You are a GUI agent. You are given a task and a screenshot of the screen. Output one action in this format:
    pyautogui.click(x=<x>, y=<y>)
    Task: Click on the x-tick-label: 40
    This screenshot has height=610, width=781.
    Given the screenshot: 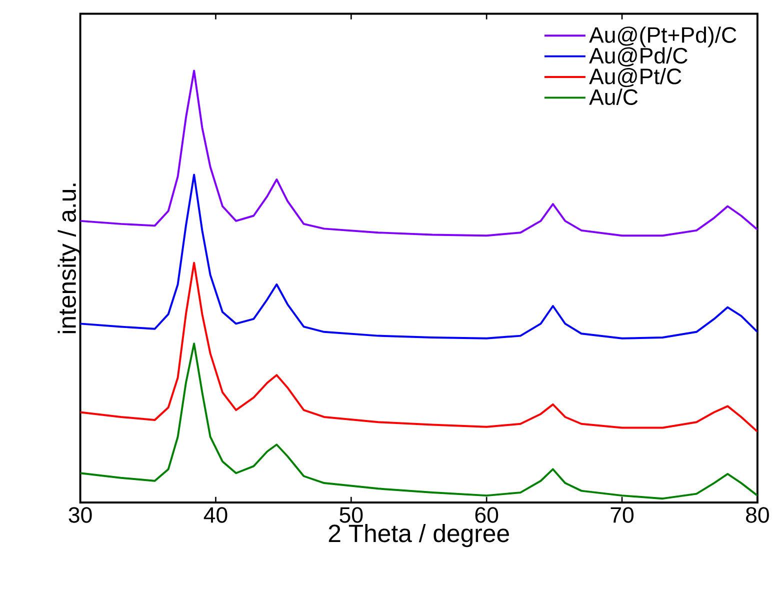 What is the action you would take?
    pyautogui.click(x=216, y=514)
    